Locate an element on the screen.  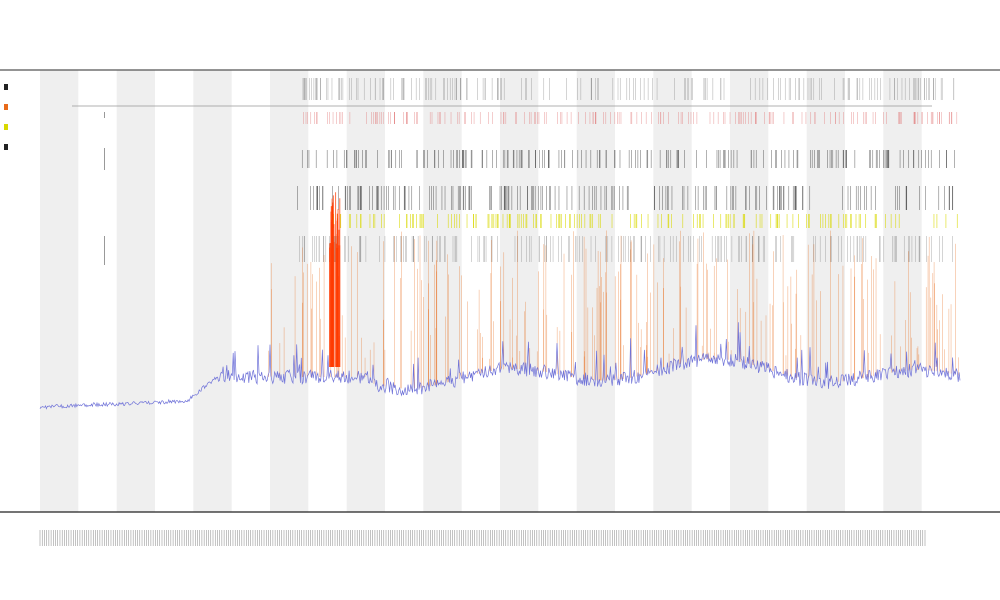
x-tick-labels is located at coordinates (482, 538).